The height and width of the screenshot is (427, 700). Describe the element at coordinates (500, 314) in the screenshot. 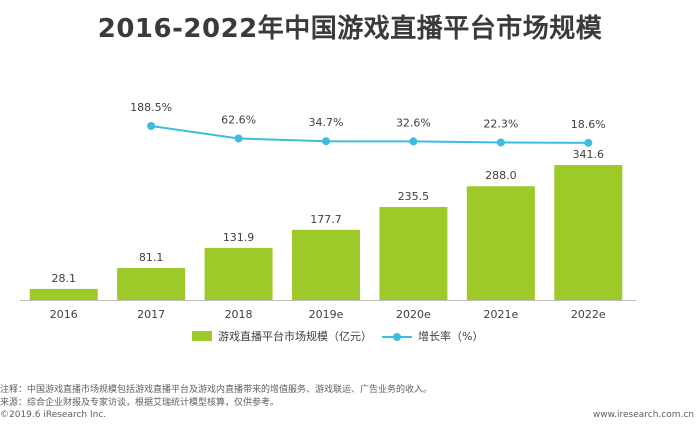

I see `x-tick-label: 2021e` at that location.